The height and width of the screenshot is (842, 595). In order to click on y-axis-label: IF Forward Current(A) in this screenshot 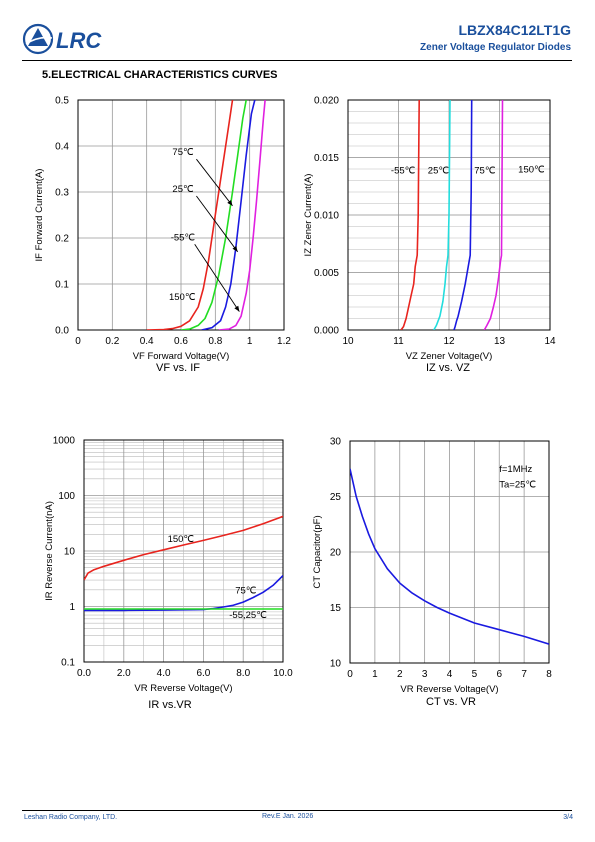, I will do `click(39, 215)`.